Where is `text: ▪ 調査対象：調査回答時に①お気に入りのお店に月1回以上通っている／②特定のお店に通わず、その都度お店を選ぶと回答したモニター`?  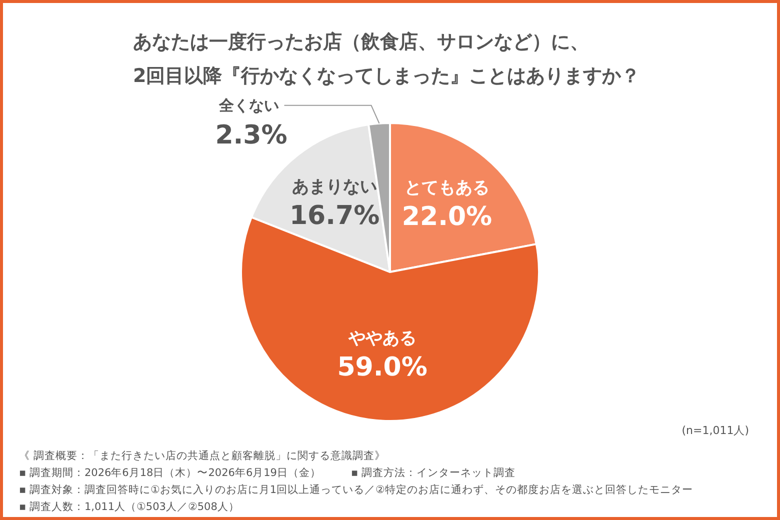
text: ▪ 調査対象：調査回答時に①お気に入りのお店に月1回以上通っている／②特定のお店に通わず、その都度お店を選ぶと回答したモニター is located at coordinates (356, 490).